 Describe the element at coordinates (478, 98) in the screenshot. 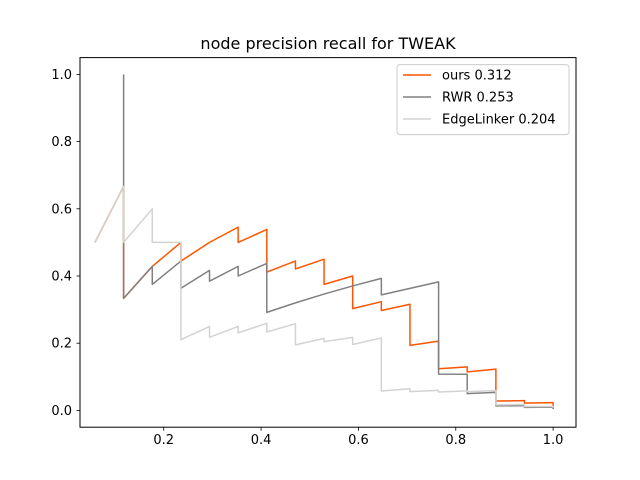

I see `legend-label: RWR 0.253` at that location.